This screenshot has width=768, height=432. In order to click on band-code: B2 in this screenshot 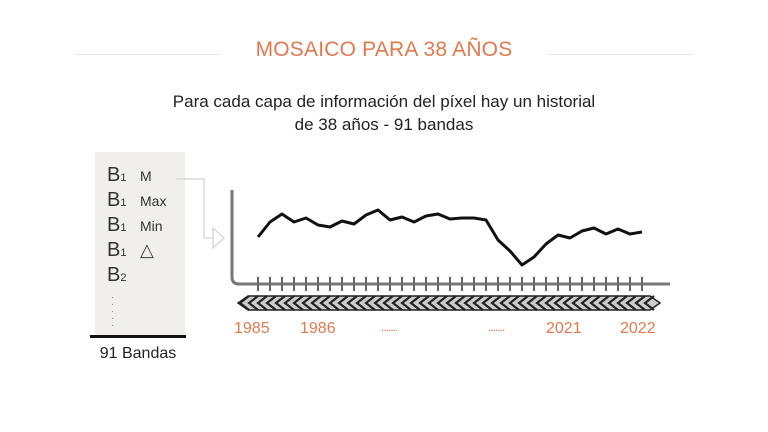, I will do `click(117, 275)`.